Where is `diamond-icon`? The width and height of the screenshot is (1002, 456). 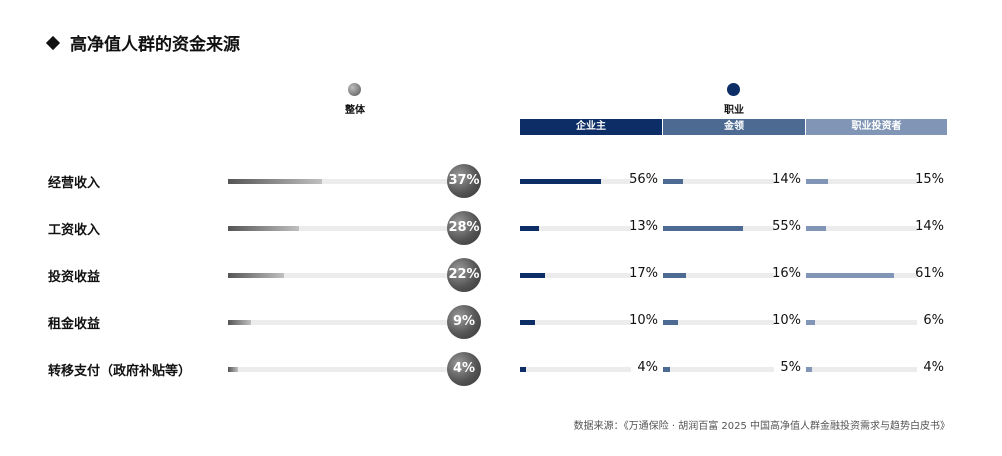
diamond-icon is located at coordinates (53, 43).